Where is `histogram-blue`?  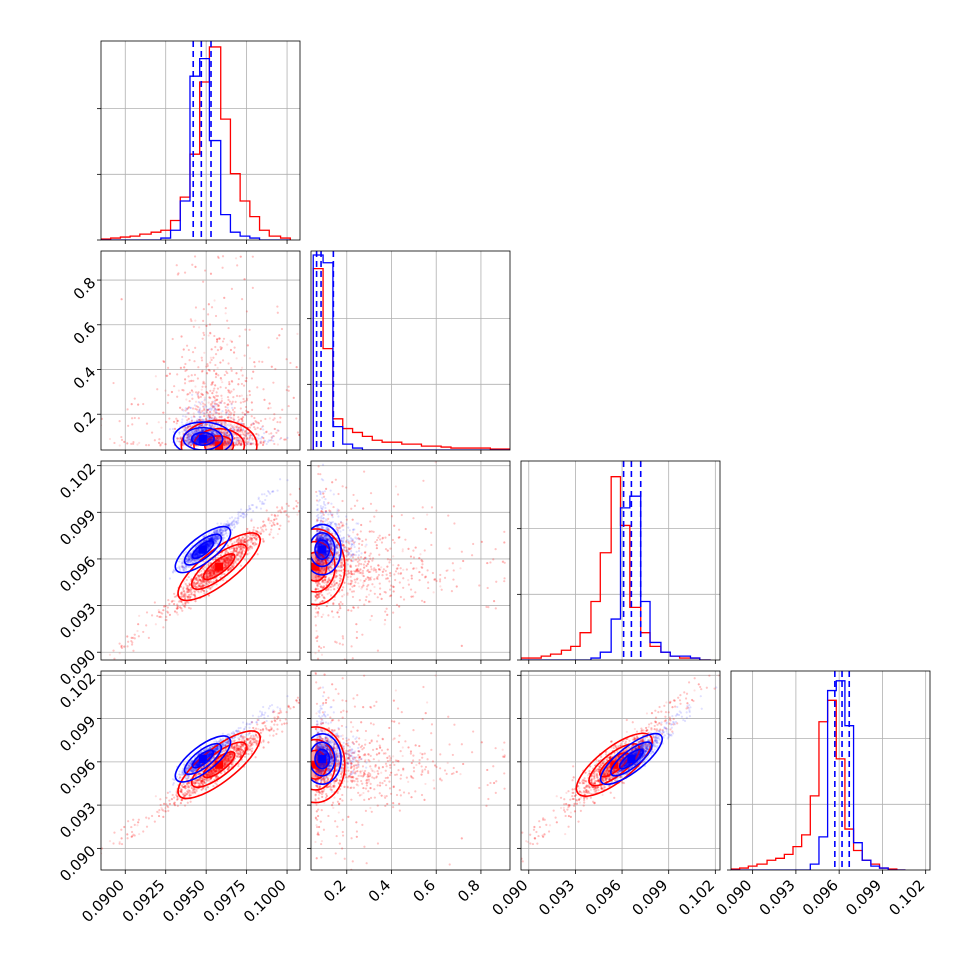 histogram-blue is located at coordinates (616, 577).